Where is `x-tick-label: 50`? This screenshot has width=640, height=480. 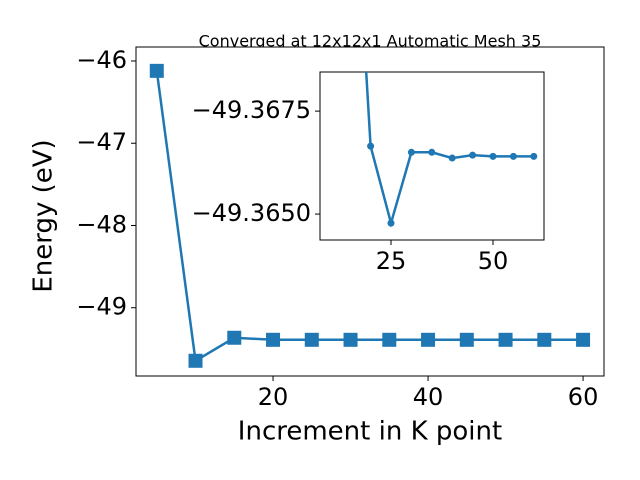
x-tick-label: 50 is located at coordinates (493, 261).